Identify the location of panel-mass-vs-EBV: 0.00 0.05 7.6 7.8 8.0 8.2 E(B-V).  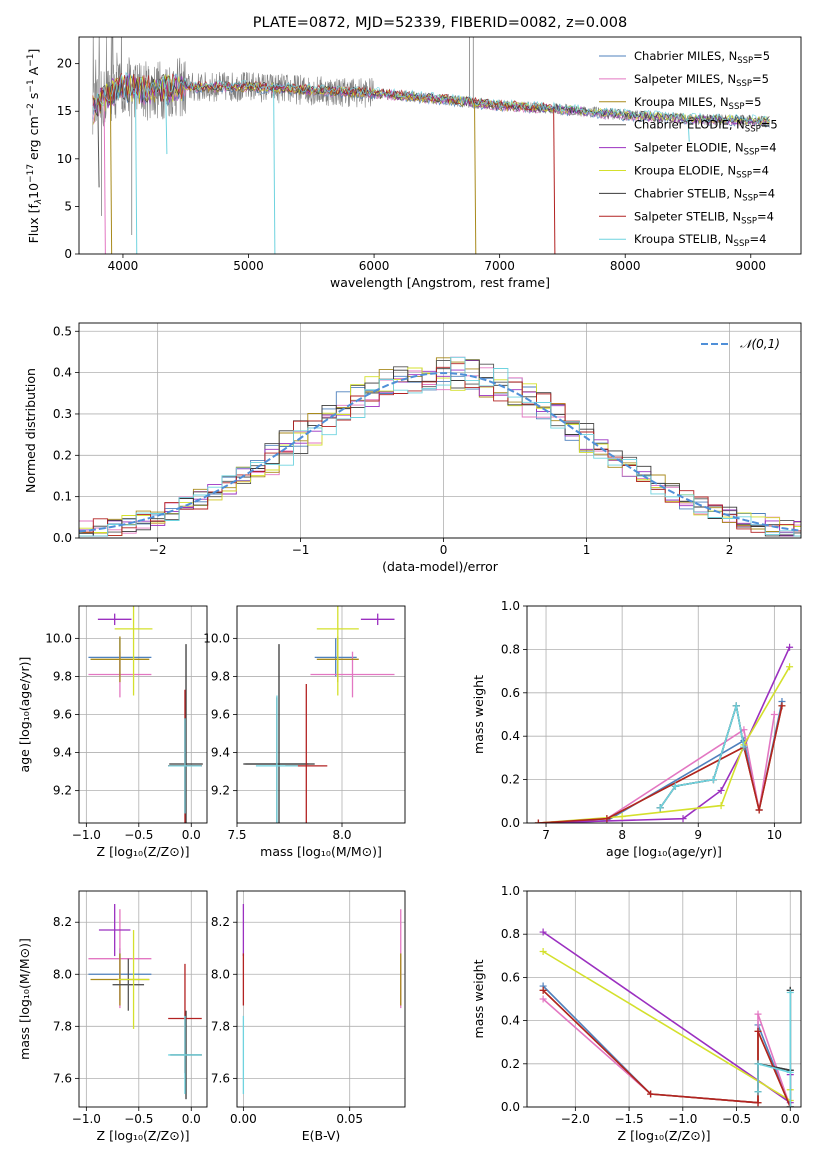
(308, 1016).